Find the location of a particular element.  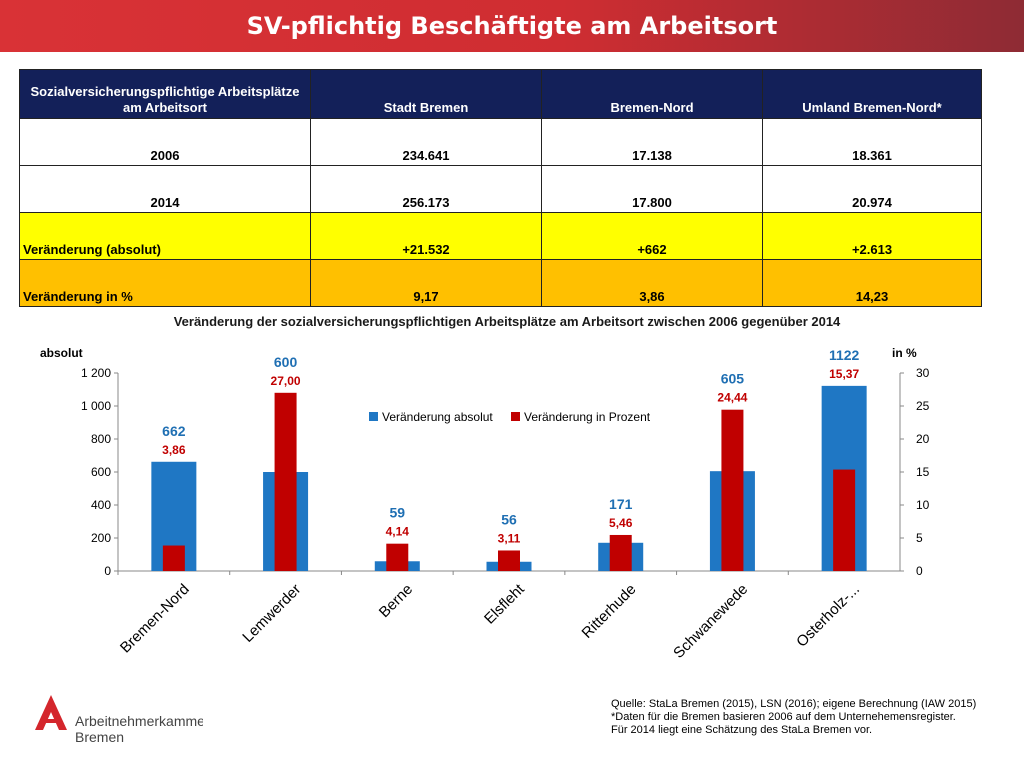

table-cell: +662 is located at coordinates (652, 236).